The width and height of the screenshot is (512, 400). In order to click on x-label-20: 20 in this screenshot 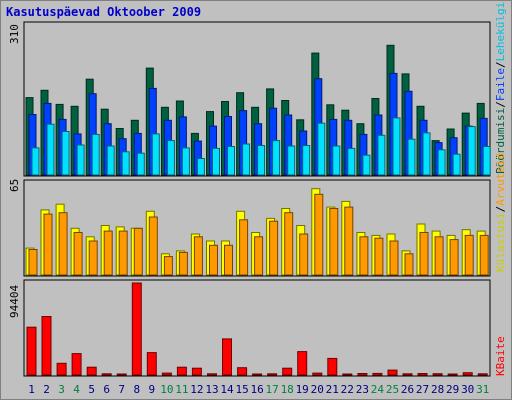, I will do `click(317, 389)`.